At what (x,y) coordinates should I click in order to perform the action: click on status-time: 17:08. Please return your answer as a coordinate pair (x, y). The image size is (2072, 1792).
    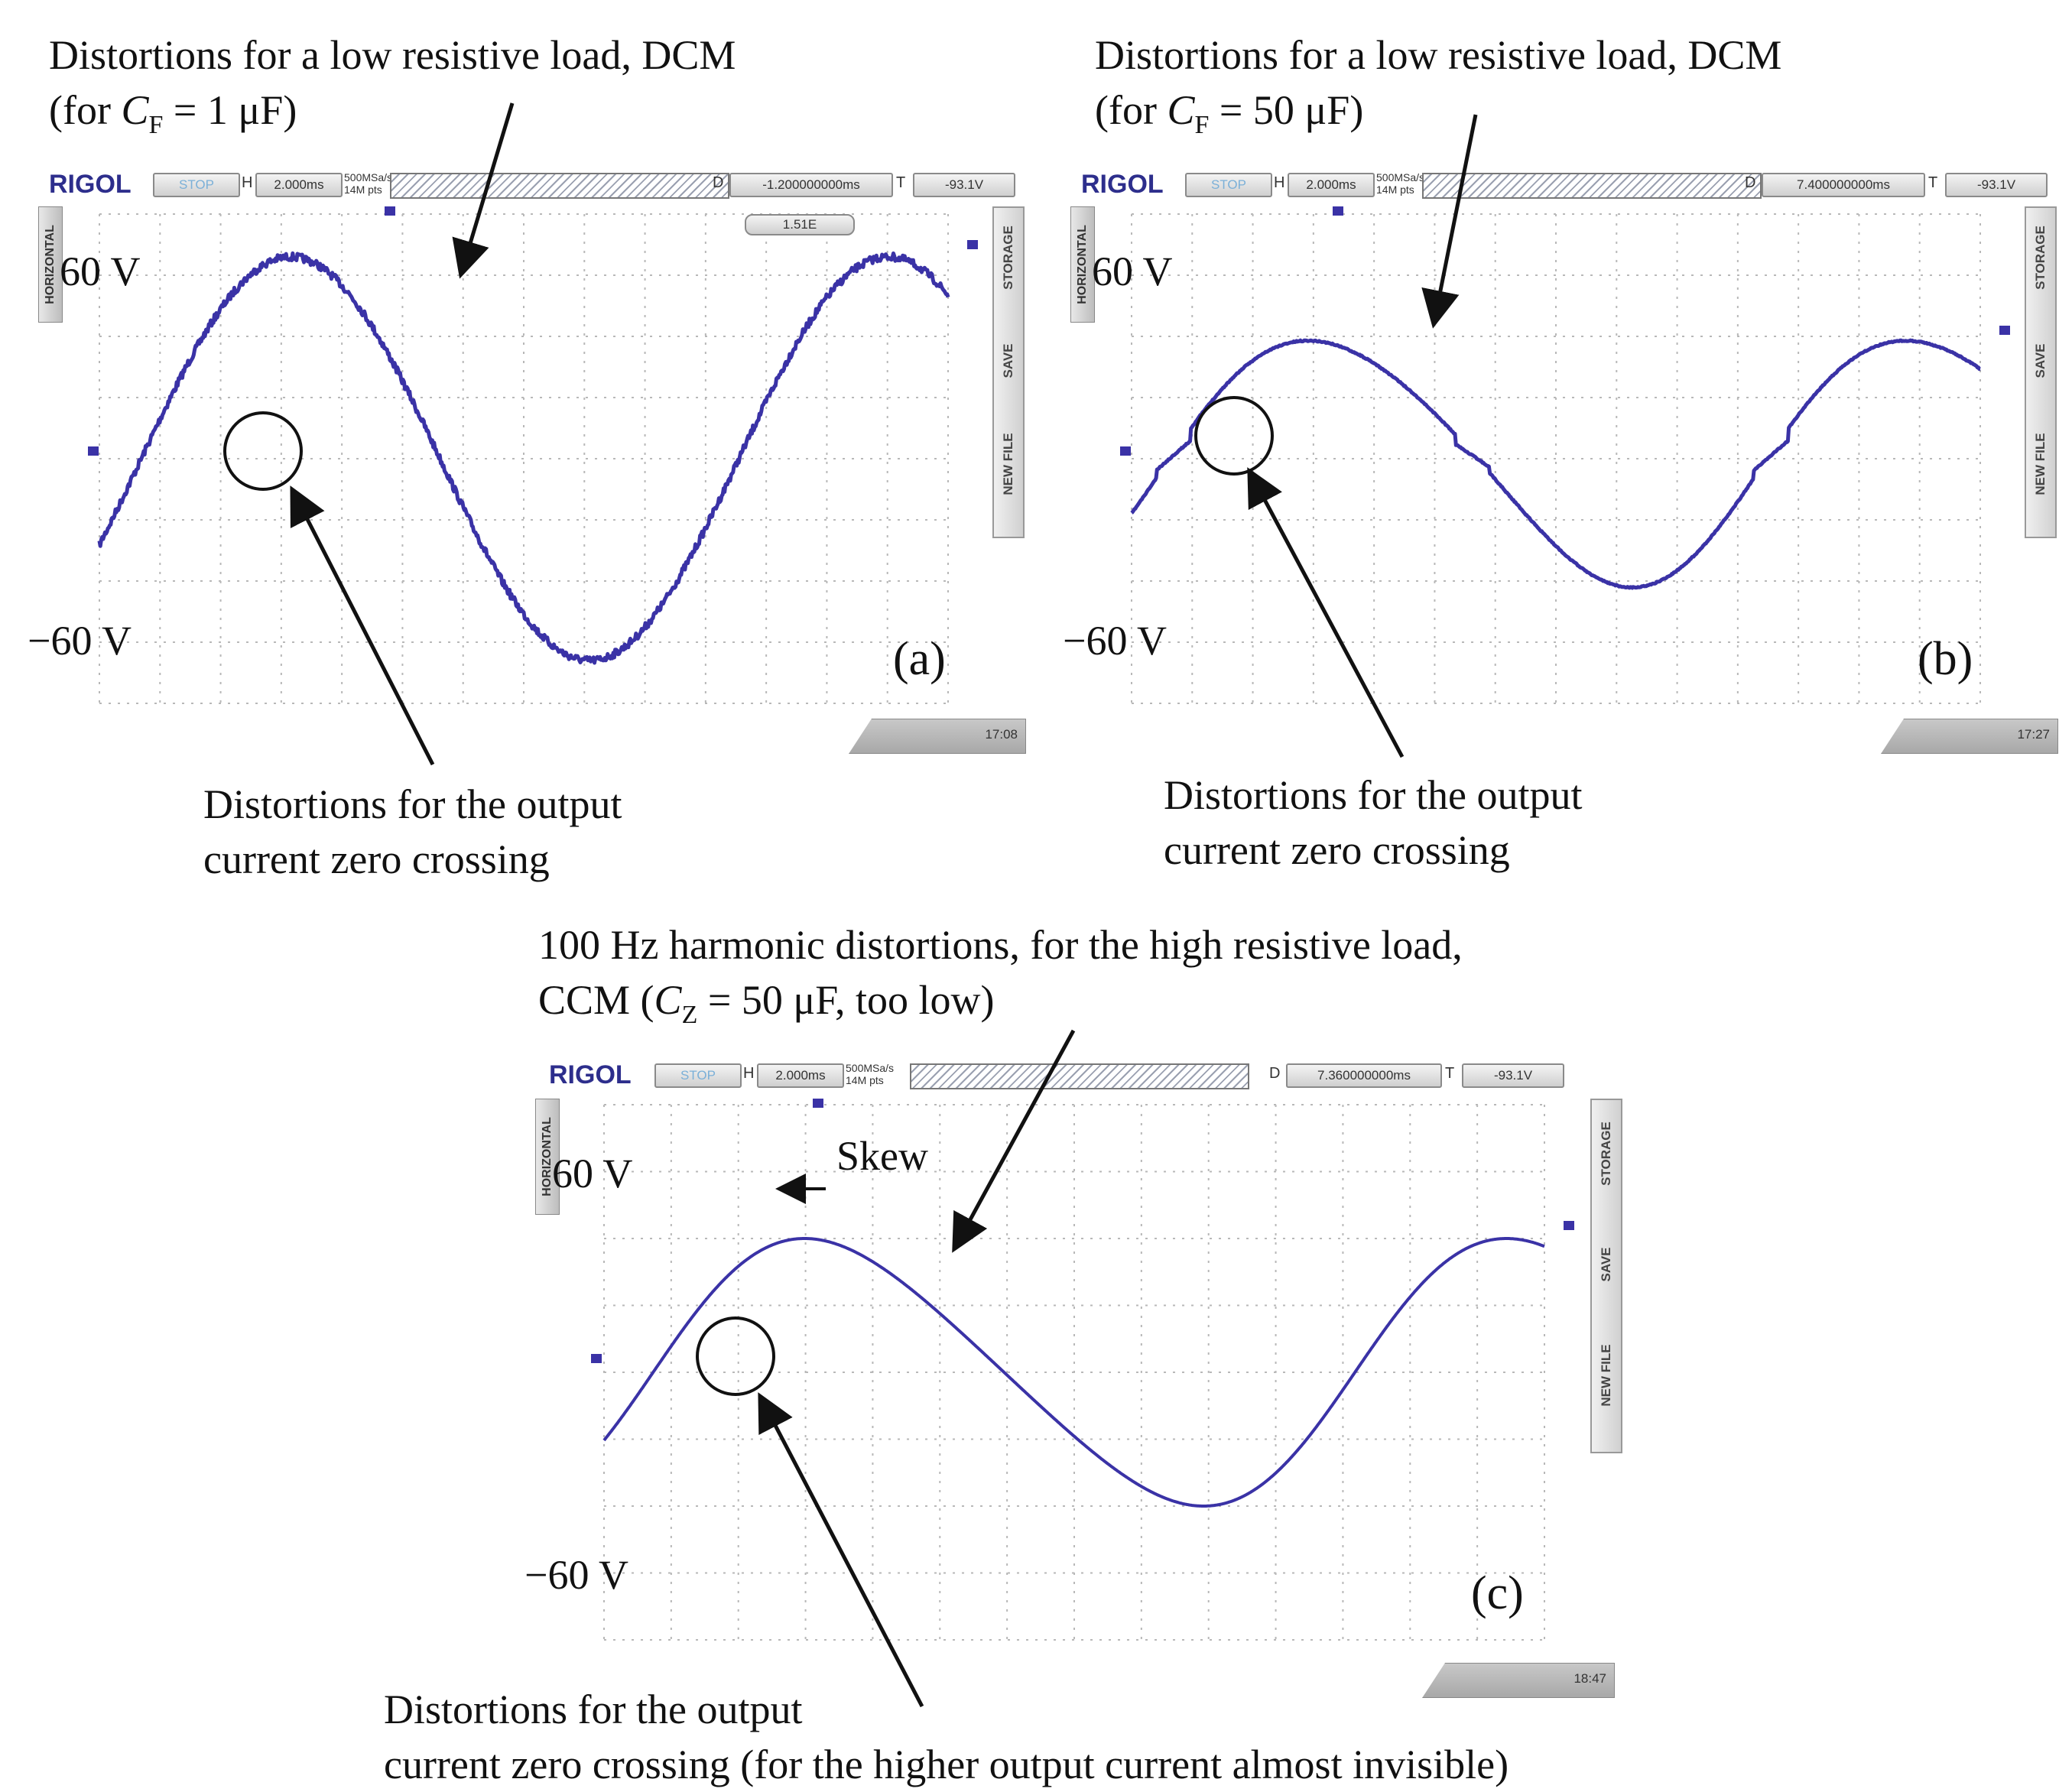
    Looking at the image, I should click on (1002, 734).